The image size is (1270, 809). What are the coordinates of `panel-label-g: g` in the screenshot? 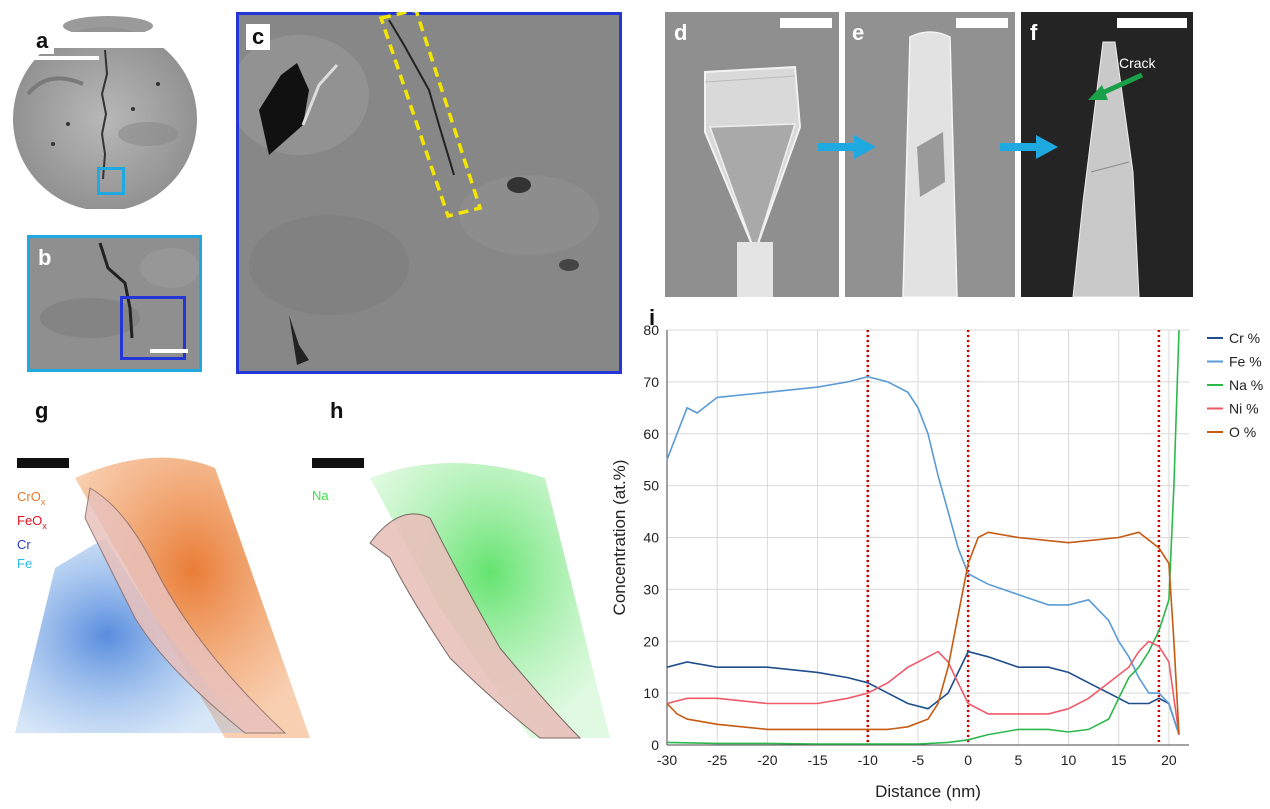 It's located at (42, 410).